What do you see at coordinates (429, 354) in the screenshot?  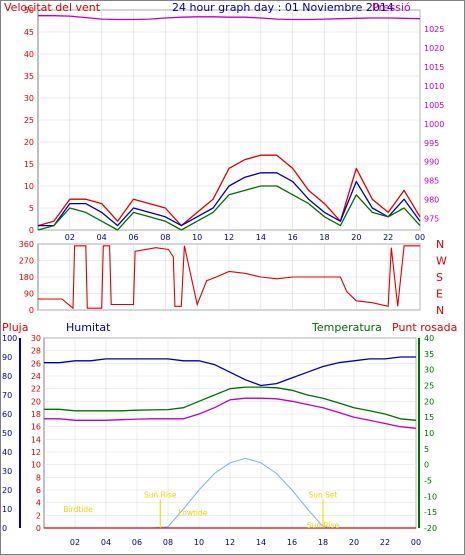 I see `temperature-tick-label: 35` at bounding box center [429, 354].